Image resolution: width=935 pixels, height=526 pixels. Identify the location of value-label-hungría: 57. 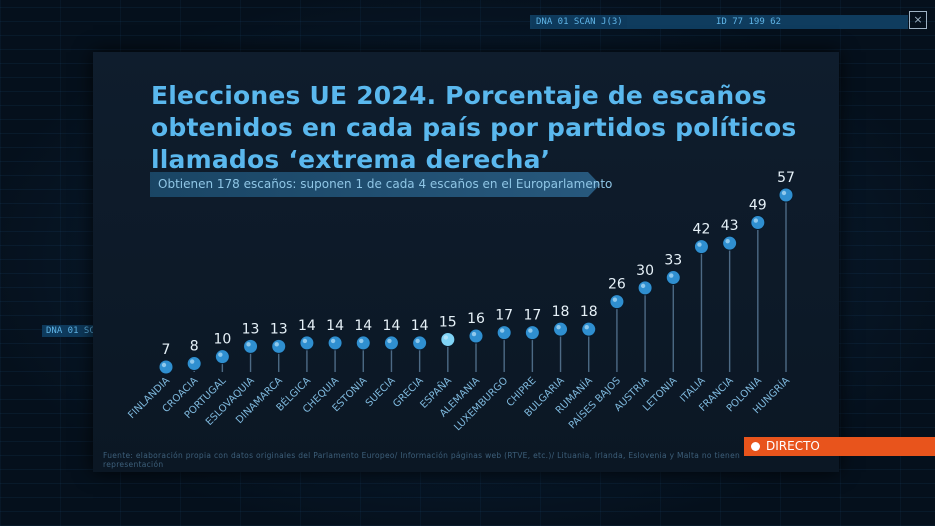
(786, 178).